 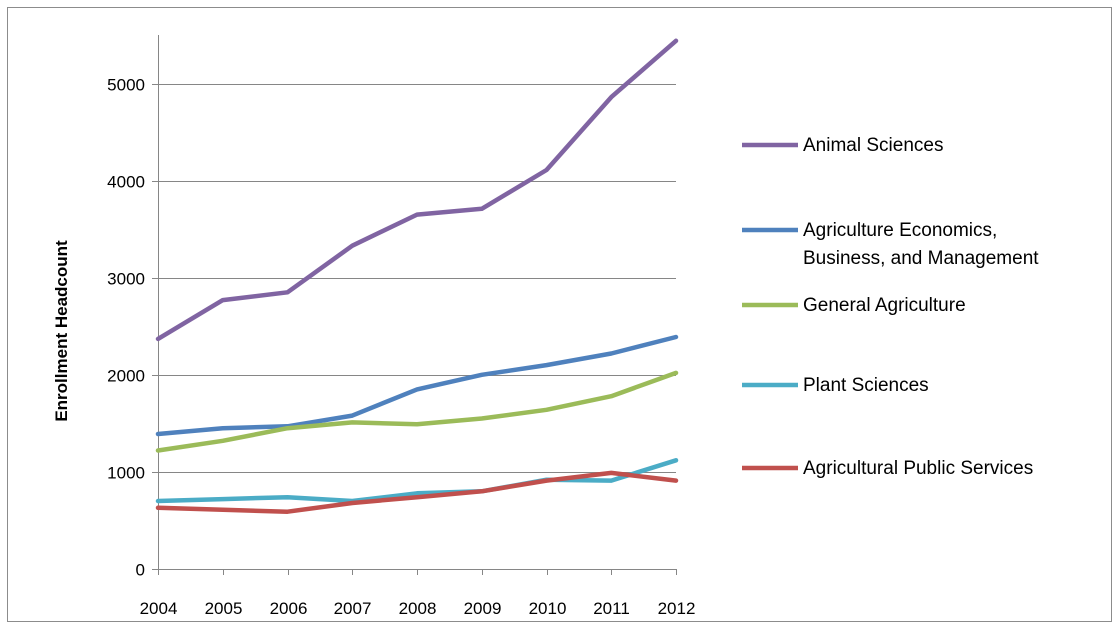 What do you see at coordinates (418, 608) in the screenshot?
I see `x-tick-label: 2008` at bounding box center [418, 608].